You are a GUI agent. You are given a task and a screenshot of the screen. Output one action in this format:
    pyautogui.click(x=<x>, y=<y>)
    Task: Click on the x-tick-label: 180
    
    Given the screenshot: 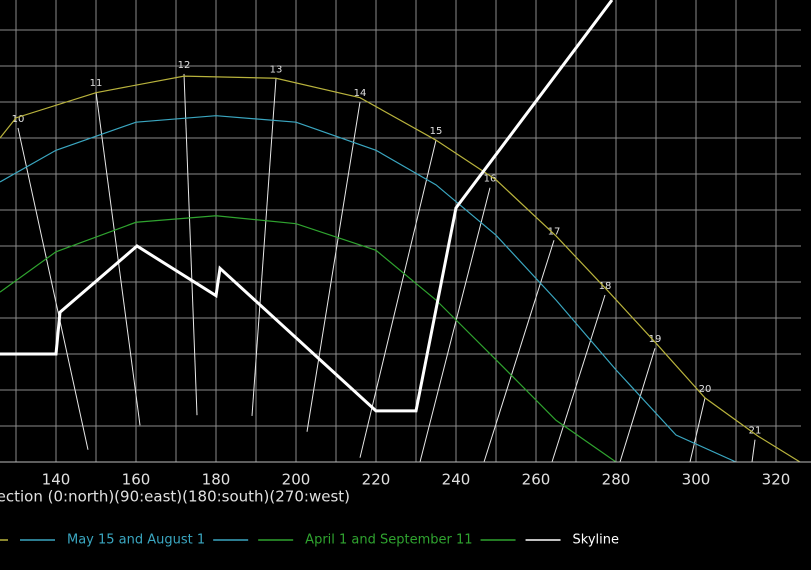 What is the action you would take?
    pyautogui.click(x=216, y=480)
    